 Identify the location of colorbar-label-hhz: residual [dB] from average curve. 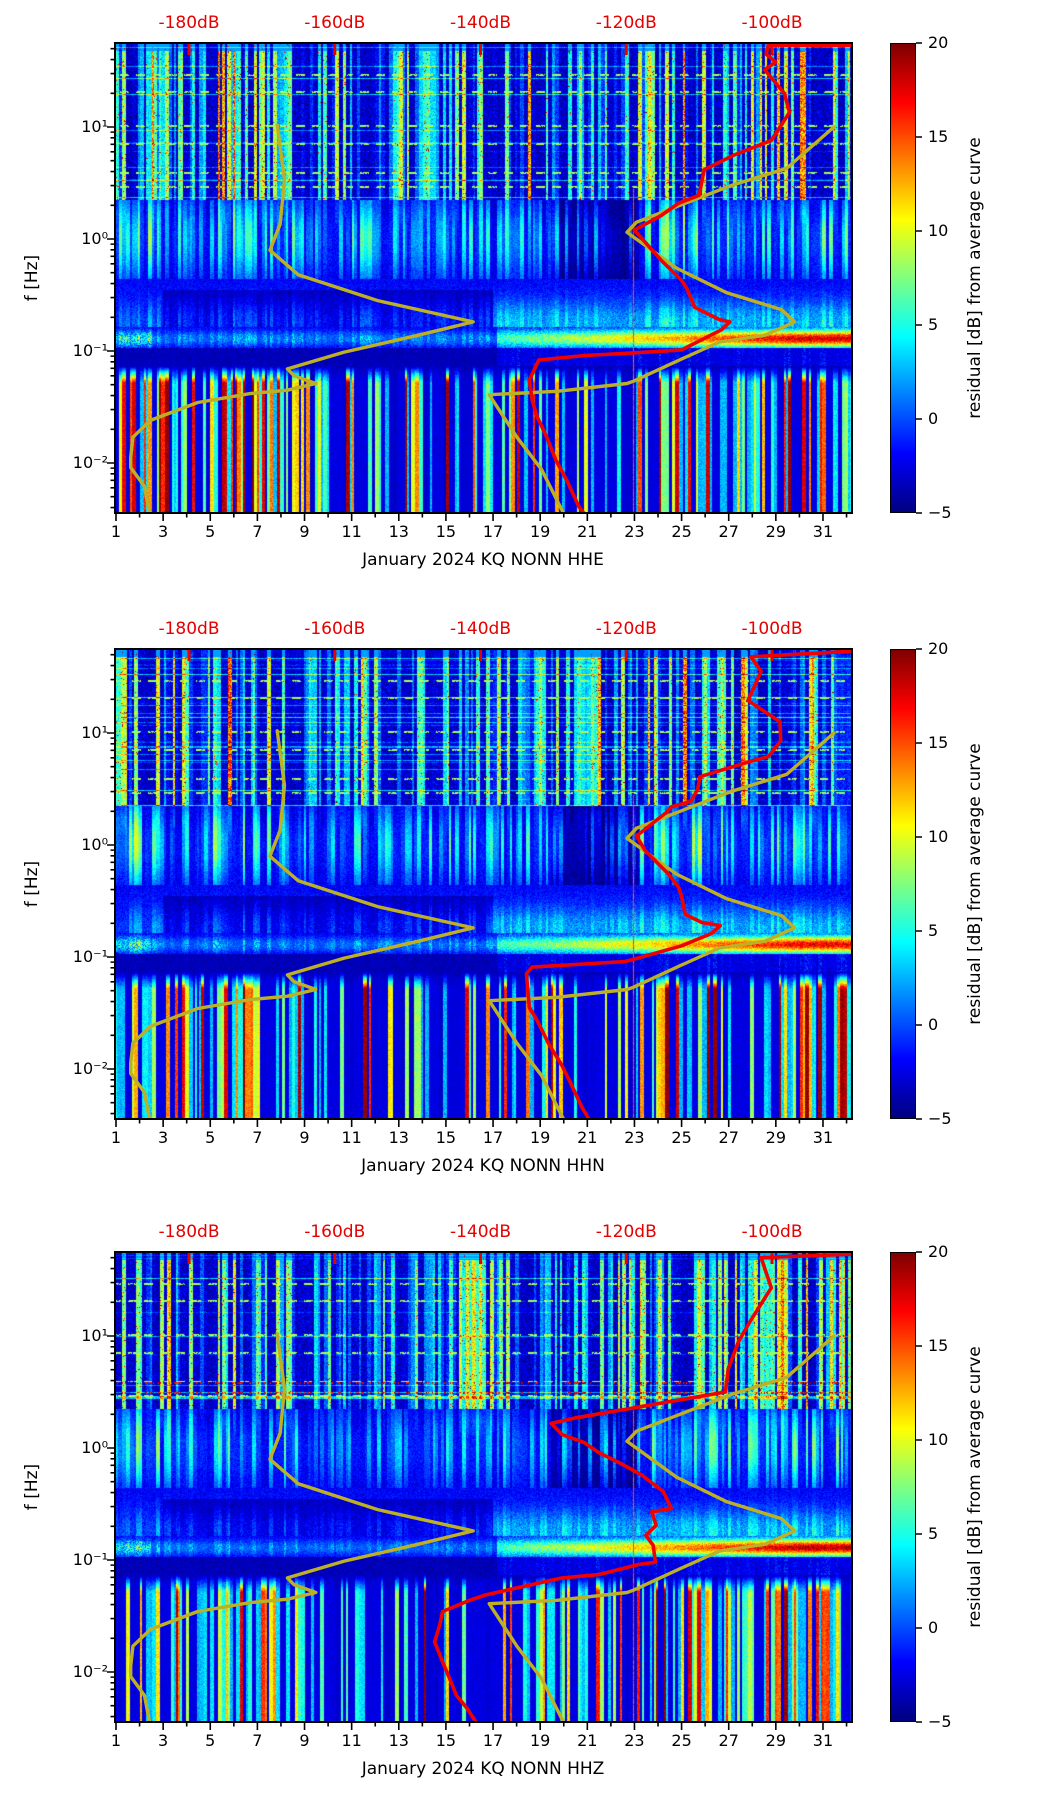
(975, 1487).